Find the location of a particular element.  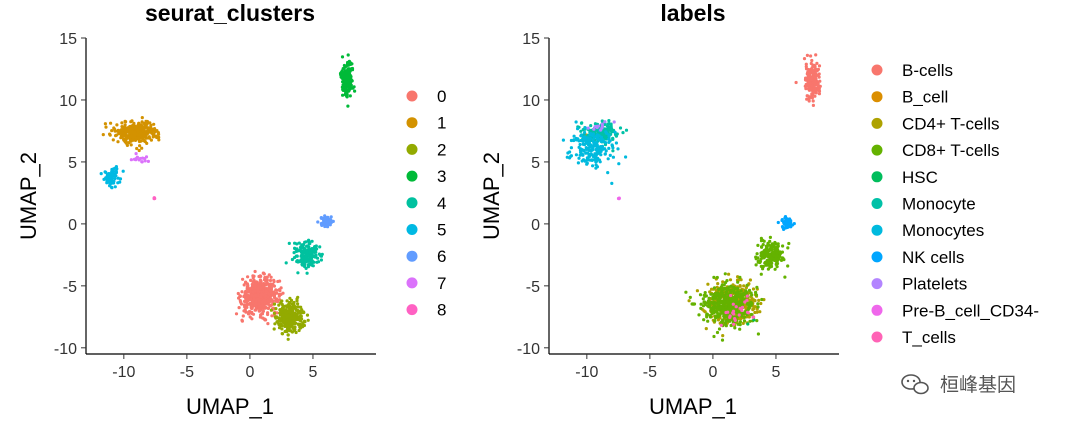

legend-label: 4 is located at coordinates (441, 203).